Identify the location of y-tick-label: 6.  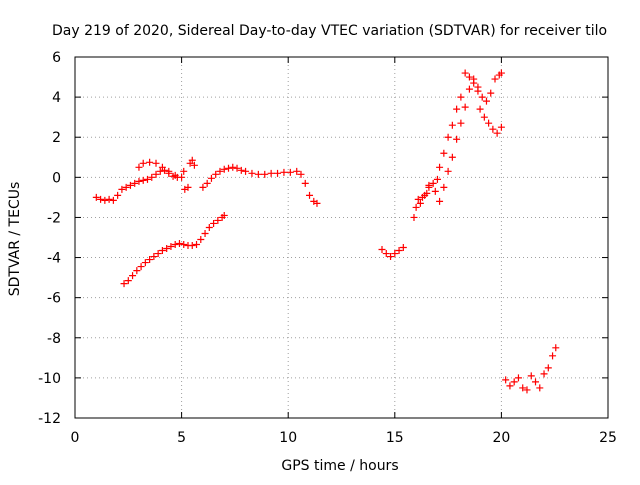
(56, 58).